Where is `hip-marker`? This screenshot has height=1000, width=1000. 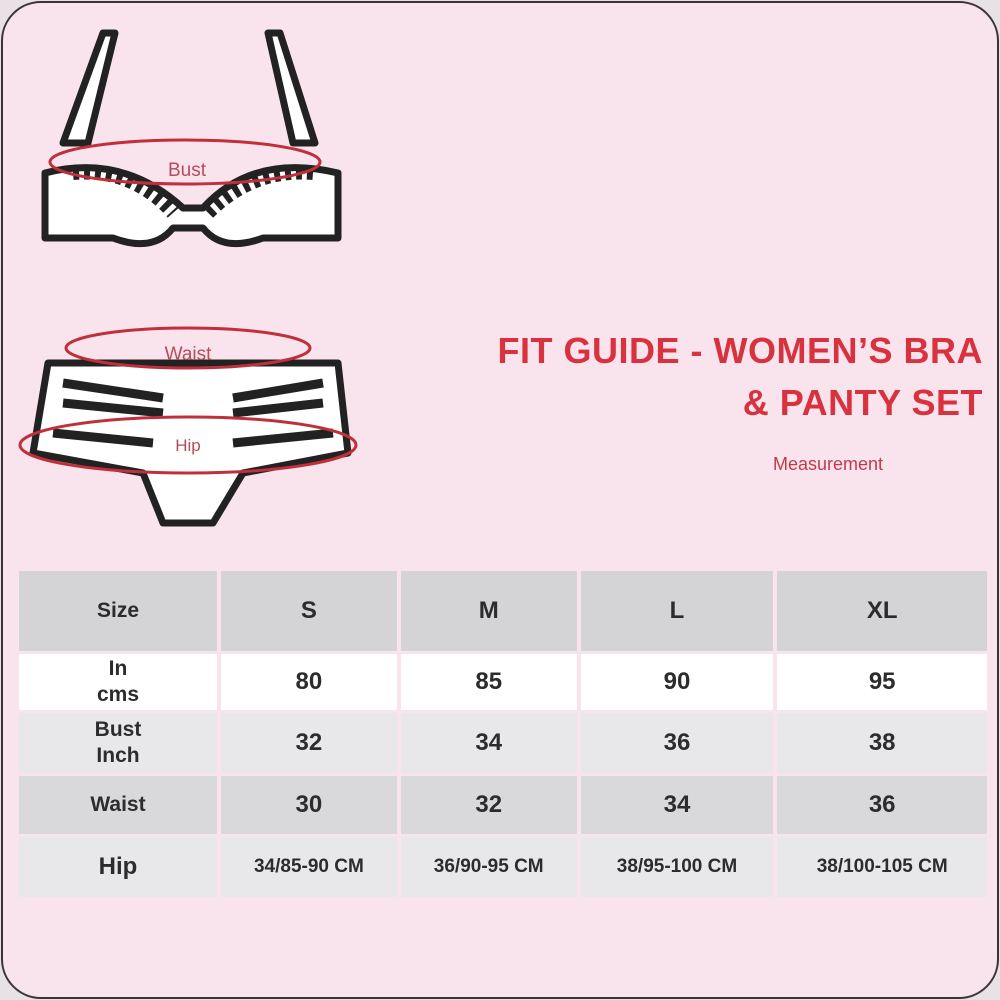 hip-marker is located at coordinates (188, 445).